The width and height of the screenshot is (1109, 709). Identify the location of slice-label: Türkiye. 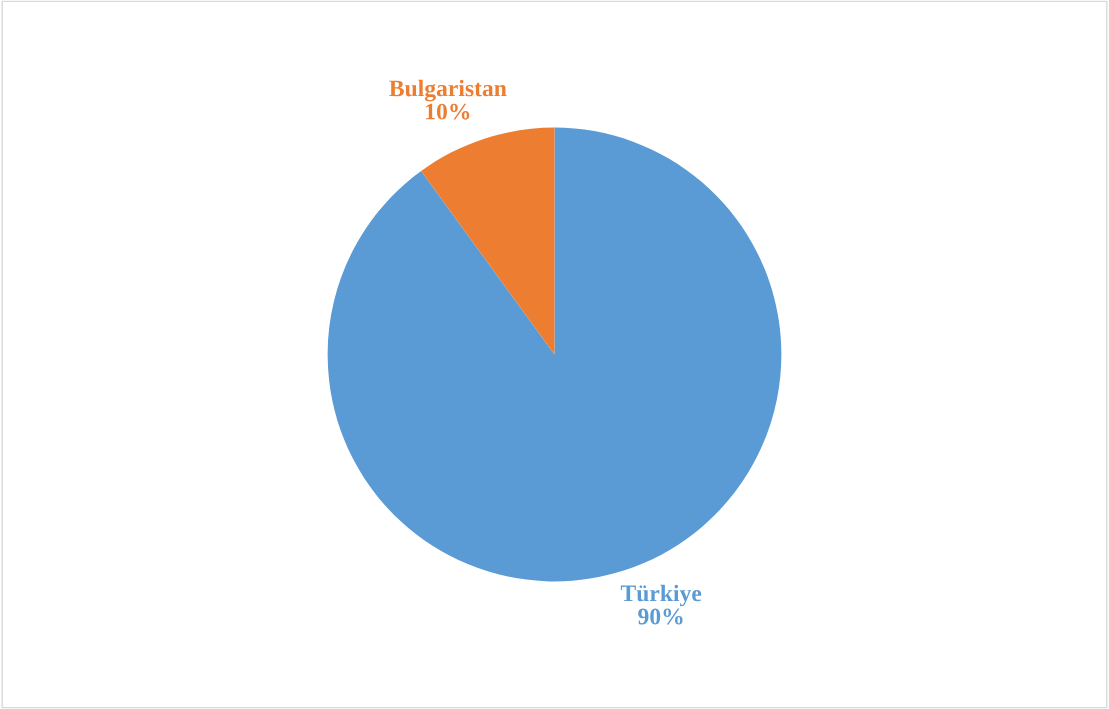
(661, 595).